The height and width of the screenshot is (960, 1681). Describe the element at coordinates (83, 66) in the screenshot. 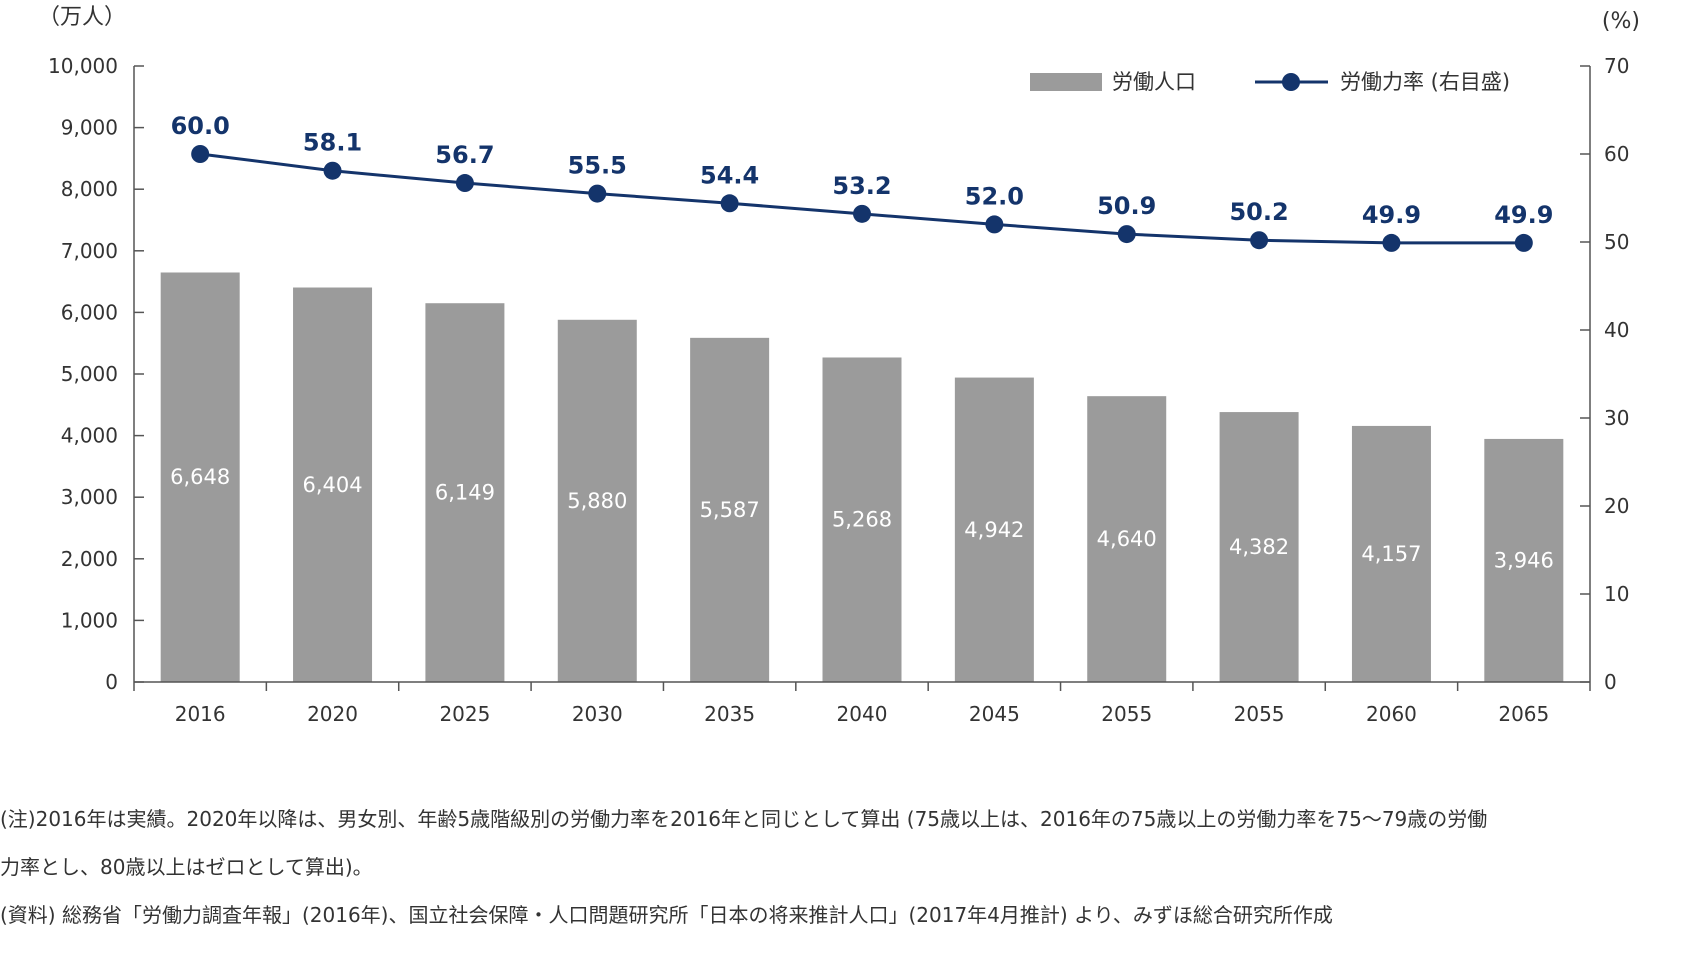

I see `y-left-tick-label: 10,000` at that location.